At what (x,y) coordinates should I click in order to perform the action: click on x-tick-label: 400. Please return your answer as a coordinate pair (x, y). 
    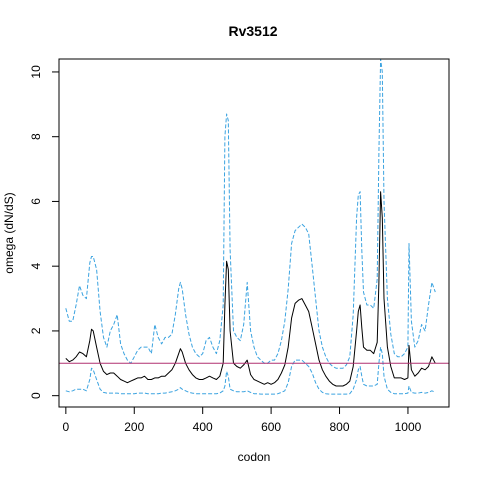
    Looking at the image, I should click on (203, 427).